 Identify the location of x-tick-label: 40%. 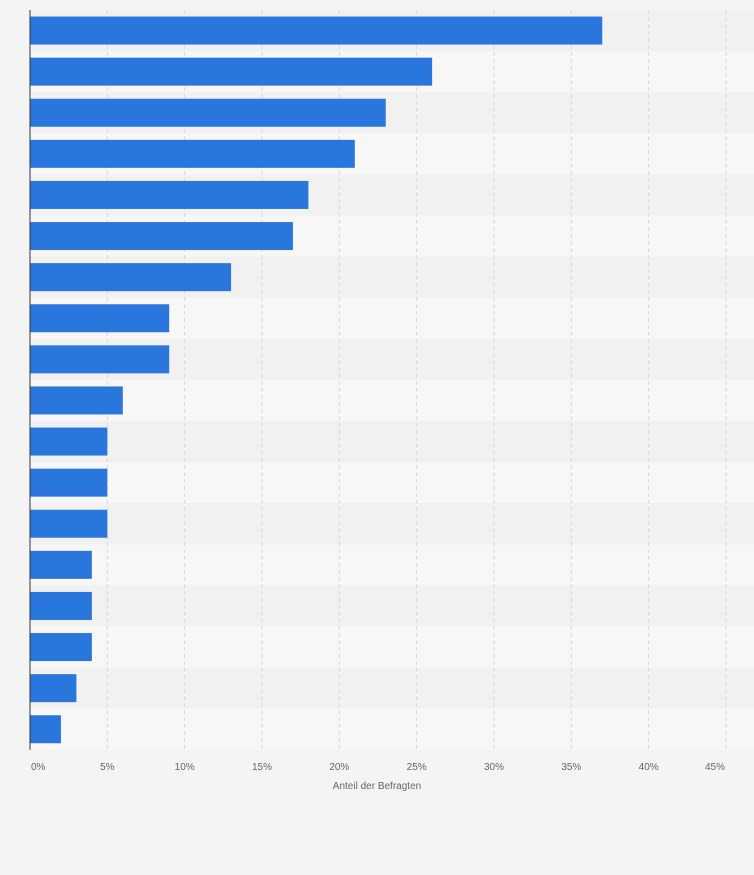
(649, 767).